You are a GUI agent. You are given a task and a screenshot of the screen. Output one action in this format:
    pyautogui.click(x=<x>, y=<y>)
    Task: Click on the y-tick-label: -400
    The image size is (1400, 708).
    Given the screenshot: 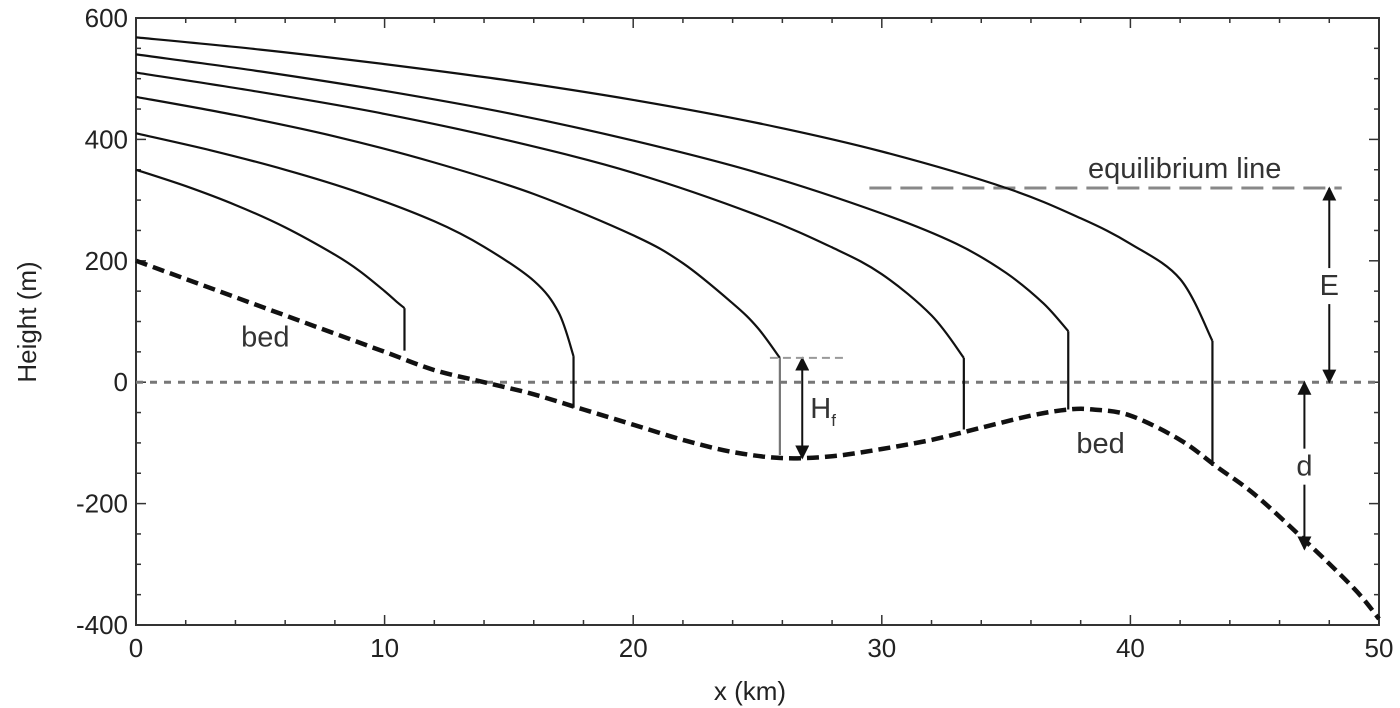 What is the action you would take?
    pyautogui.click(x=102, y=625)
    